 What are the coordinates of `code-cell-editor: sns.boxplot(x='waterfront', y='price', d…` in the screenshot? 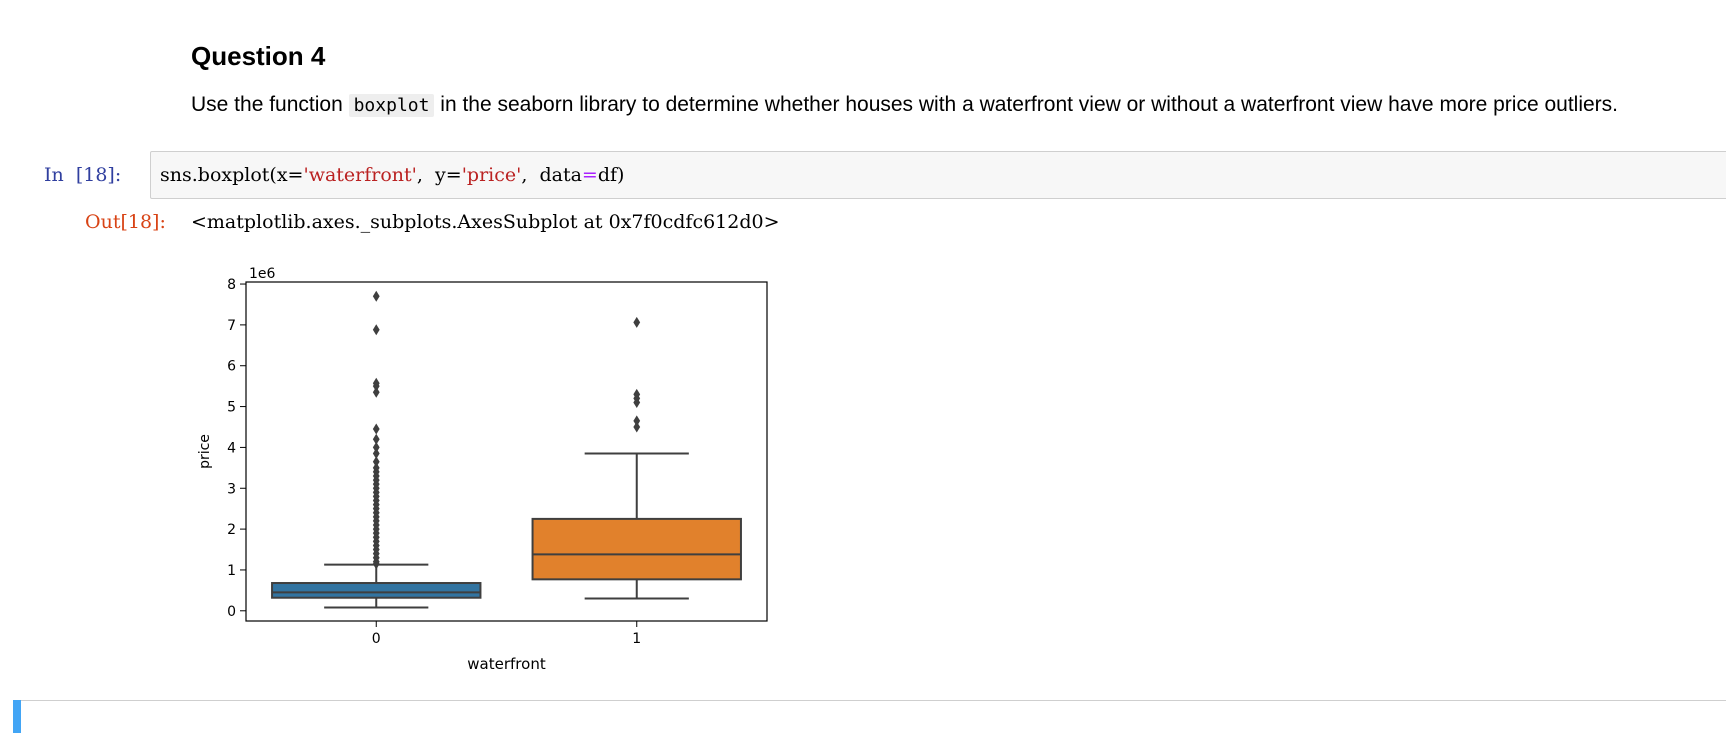 It's located at (938, 175).